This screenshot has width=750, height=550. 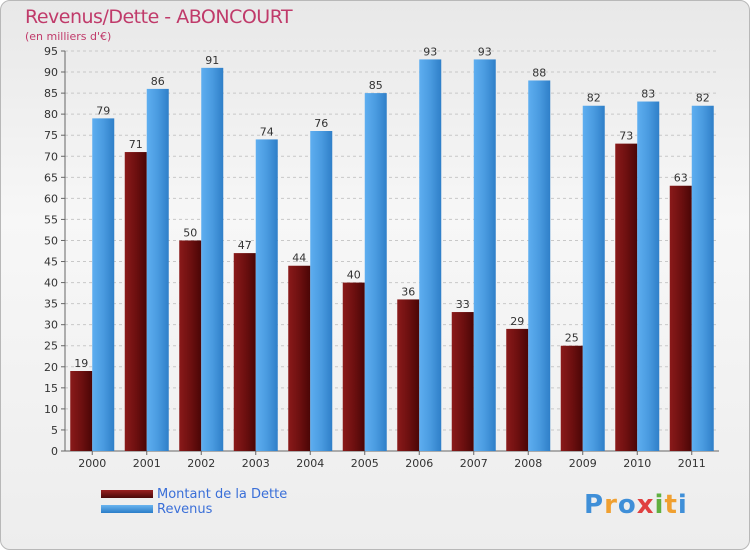 What do you see at coordinates (103, 110) in the screenshot?
I see `data-label-revenue: 79` at bounding box center [103, 110].